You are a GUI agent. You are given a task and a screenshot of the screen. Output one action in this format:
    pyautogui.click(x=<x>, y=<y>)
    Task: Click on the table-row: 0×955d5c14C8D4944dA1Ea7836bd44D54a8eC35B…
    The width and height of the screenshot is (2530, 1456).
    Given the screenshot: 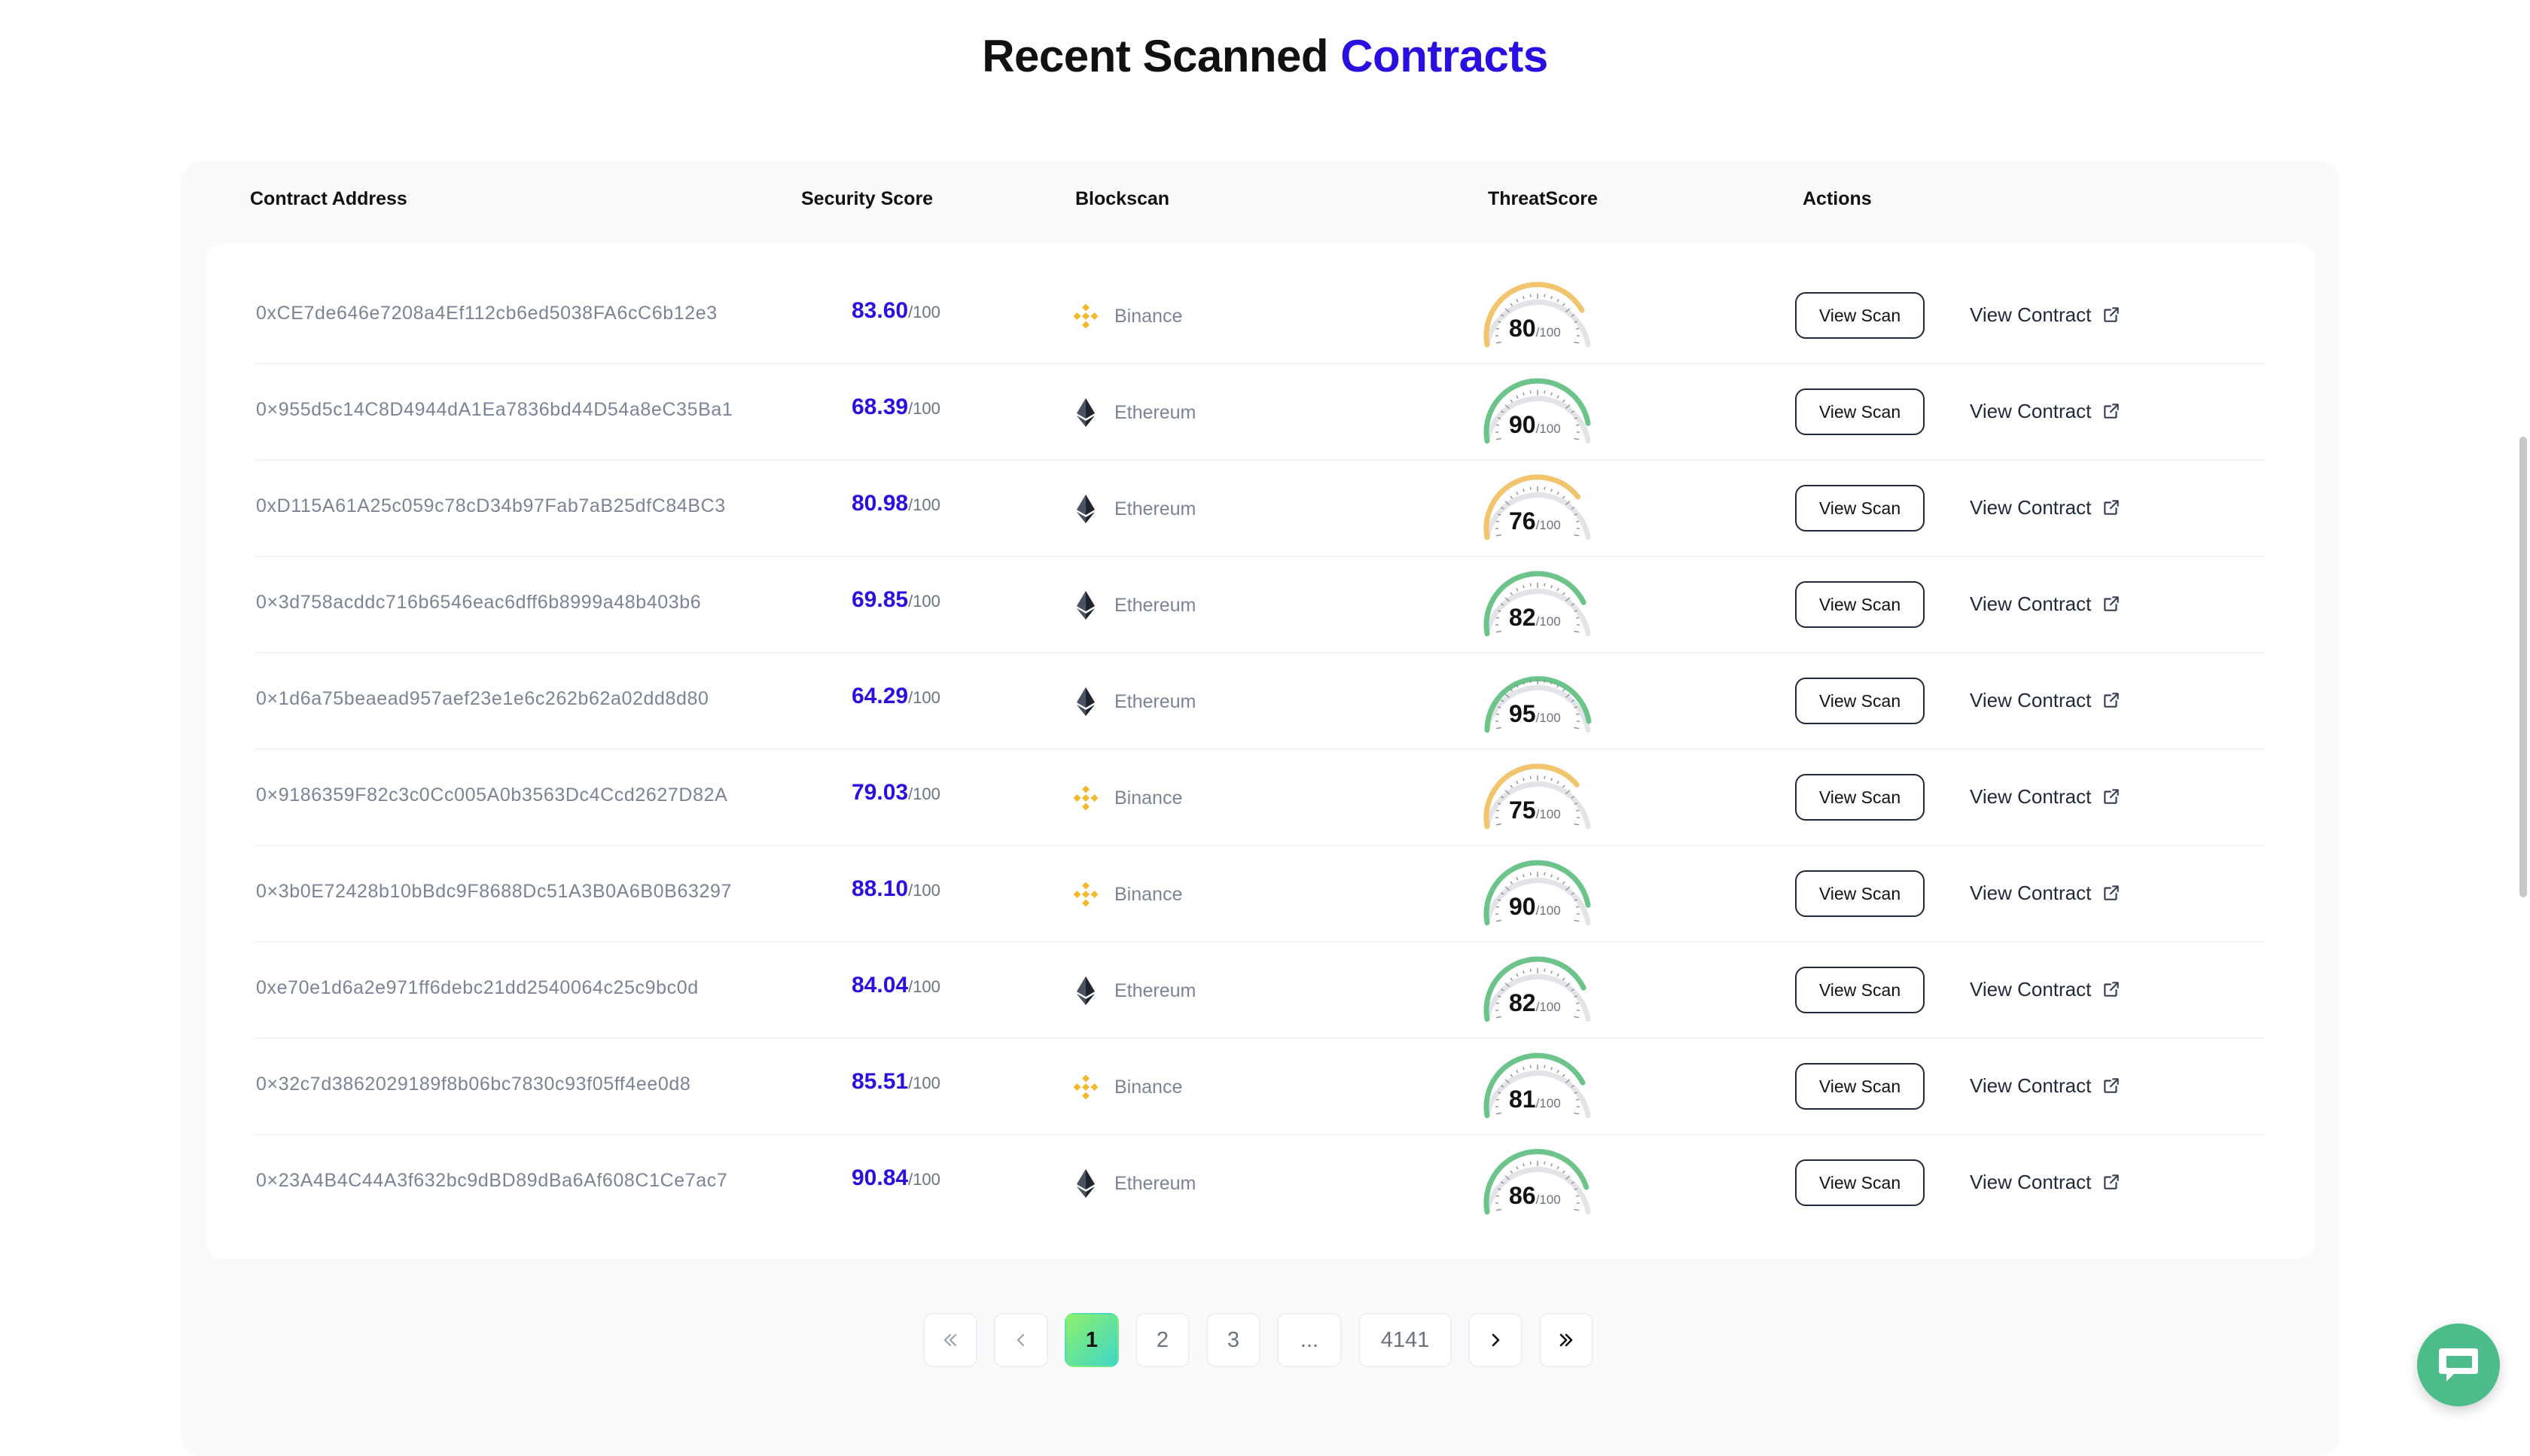 What is the action you would take?
    pyautogui.click(x=1265, y=412)
    